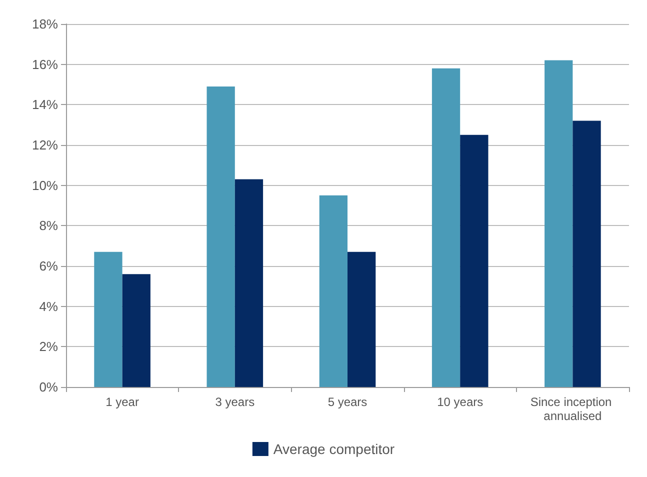 Image resolution: width=647 pixels, height=477 pixels. What do you see at coordinates (48, 387) in the screenshot?
I see `y-tick-label: 0%` at bounding box center [48, 387].